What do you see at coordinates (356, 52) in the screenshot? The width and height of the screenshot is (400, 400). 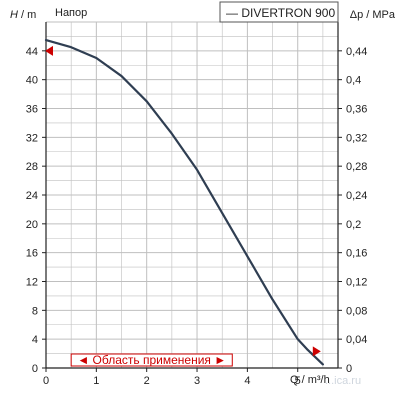 I see `y-right-tick-label: 0,44` at bounding box center [356, 52].